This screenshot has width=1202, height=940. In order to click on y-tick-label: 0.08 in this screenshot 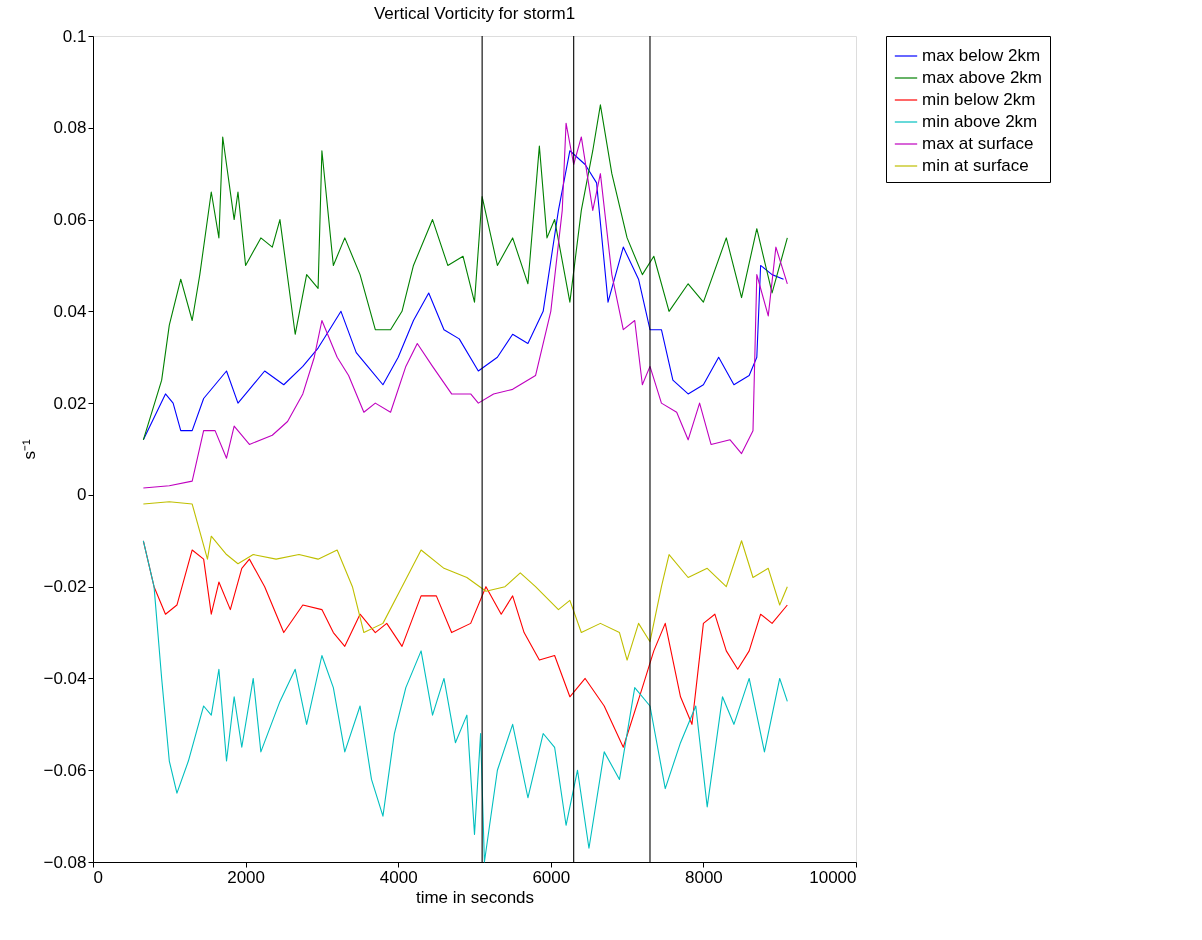, I will do `click(70, 128)`.